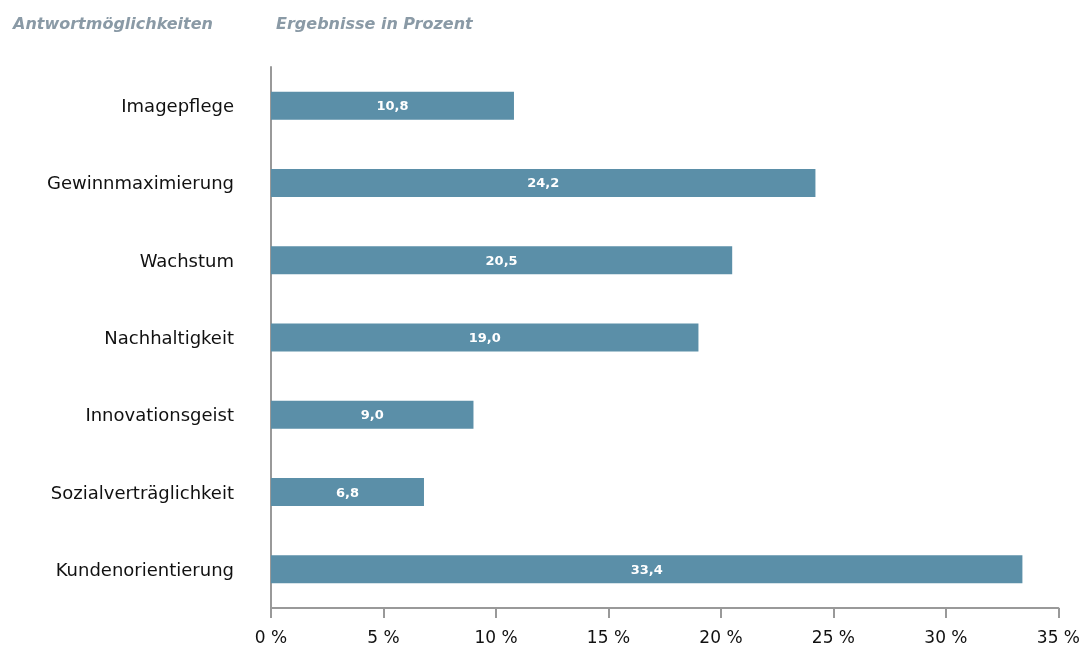 The width and height of the screenshot is (1083, 654). What do you see at coordinates (169, 337) in the screenshot?
I see `y-tick-label: Nachhaltigkeit` at bounding box center [169, 337].